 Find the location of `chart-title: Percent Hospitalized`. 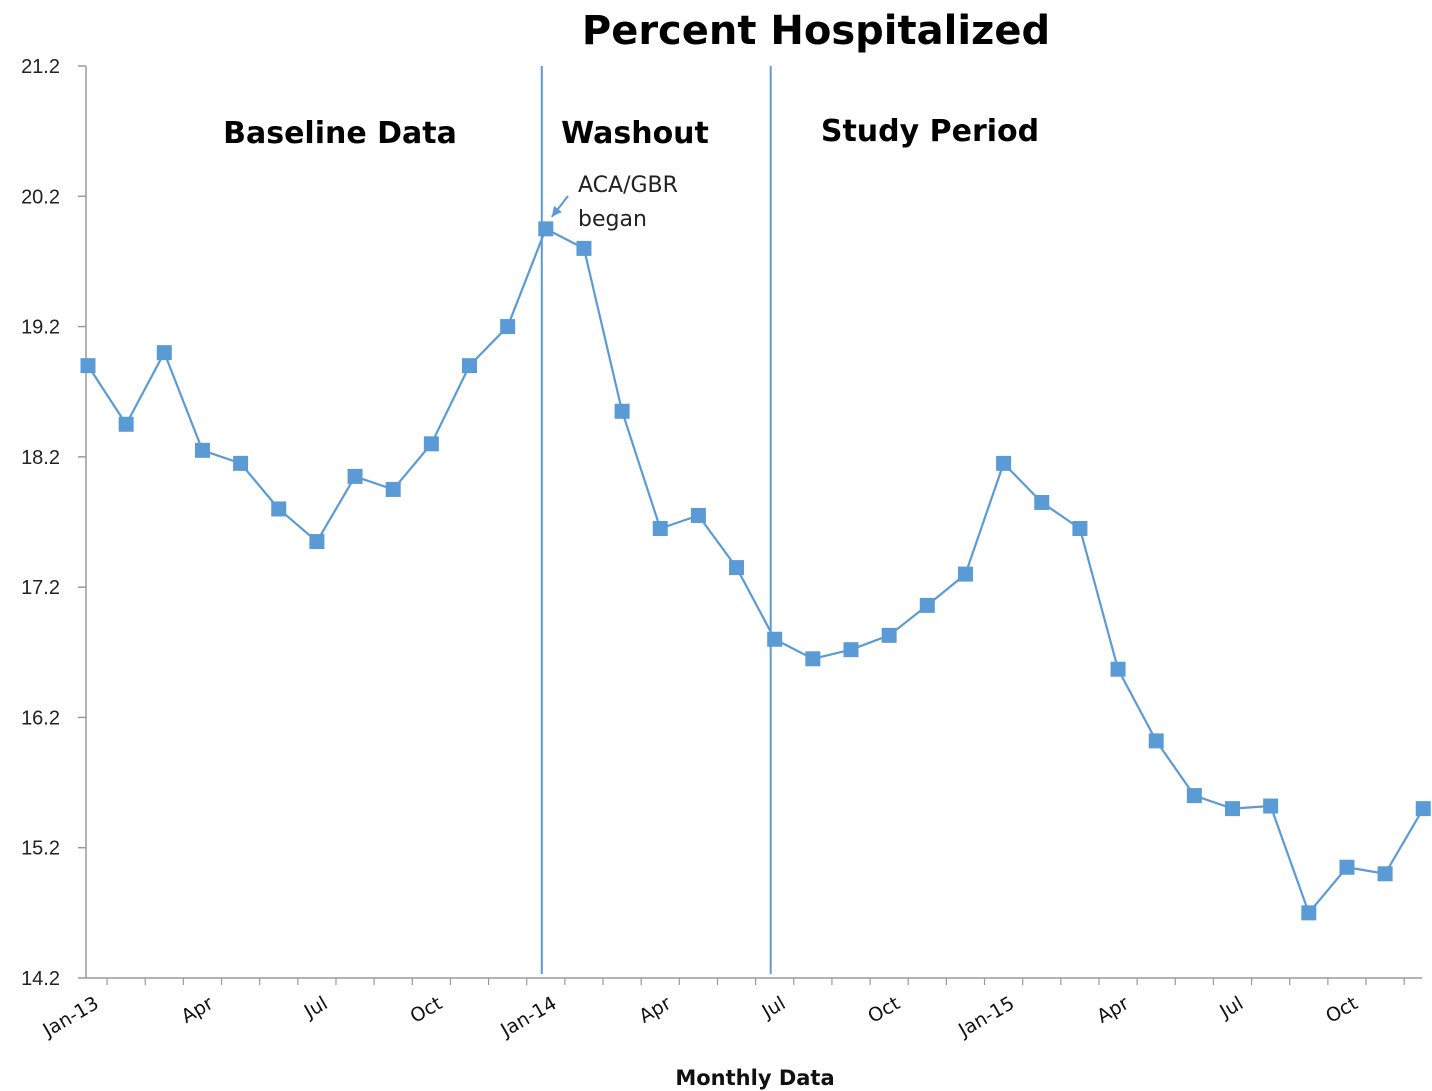

chart-title: Percent Hospitalized is located at coordinates (816, 31).